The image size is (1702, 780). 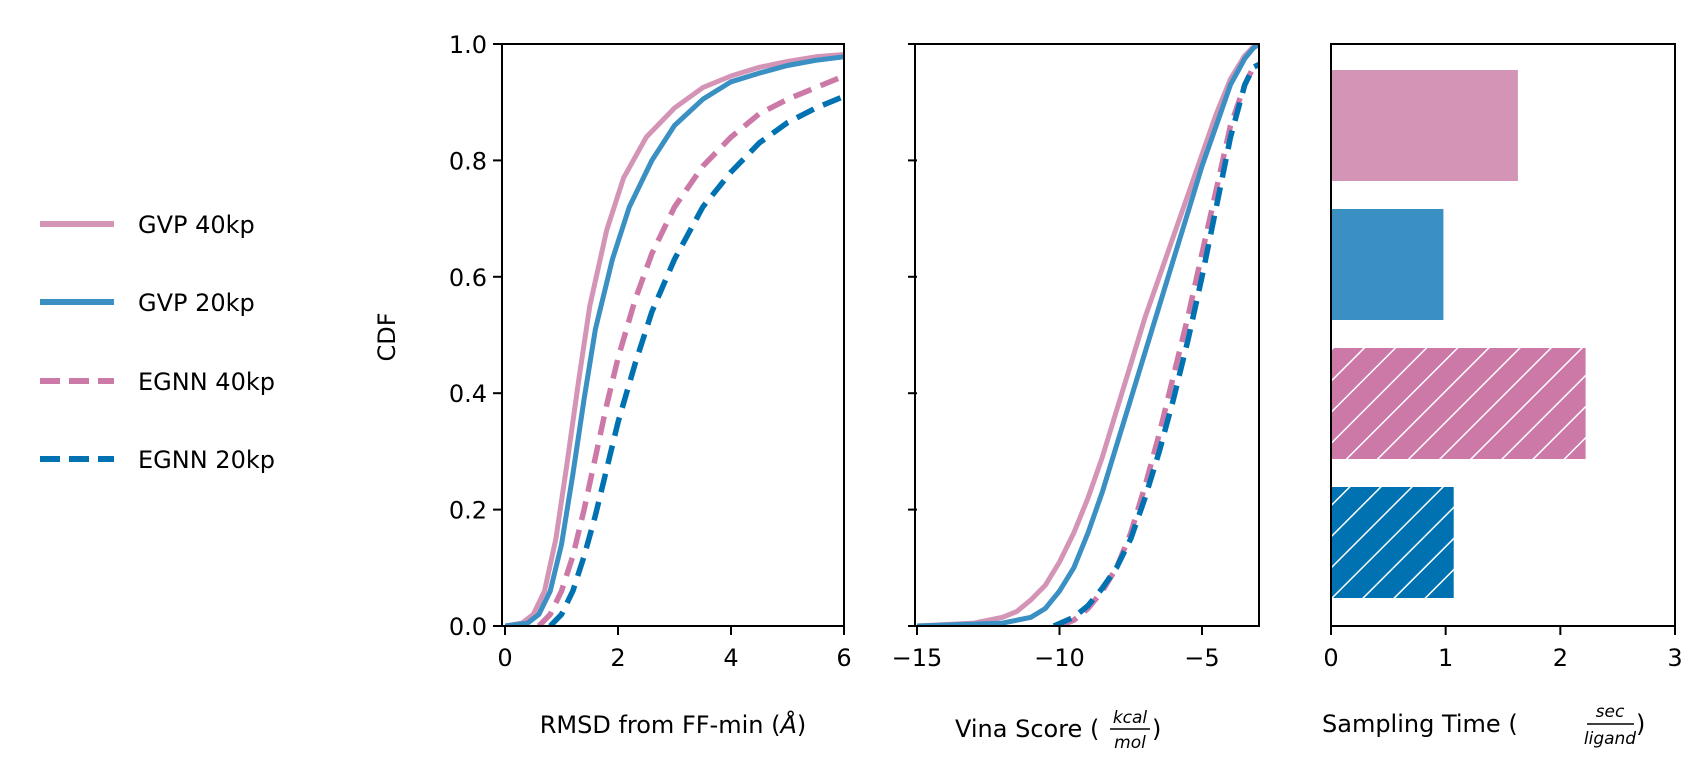 I want to click on rmsd-y-tick-label: 0.6, so click(x=468, y=278).